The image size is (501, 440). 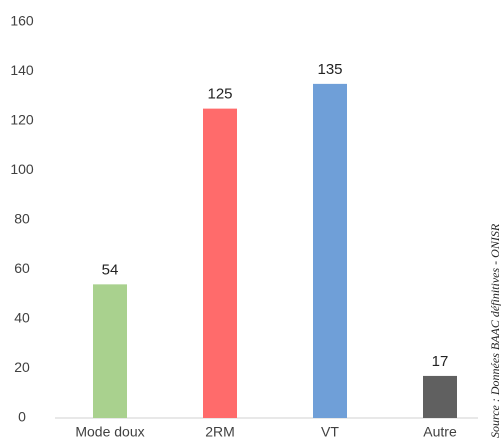 I want to click on y-tick-label: 60, so click(x=22, y=268).